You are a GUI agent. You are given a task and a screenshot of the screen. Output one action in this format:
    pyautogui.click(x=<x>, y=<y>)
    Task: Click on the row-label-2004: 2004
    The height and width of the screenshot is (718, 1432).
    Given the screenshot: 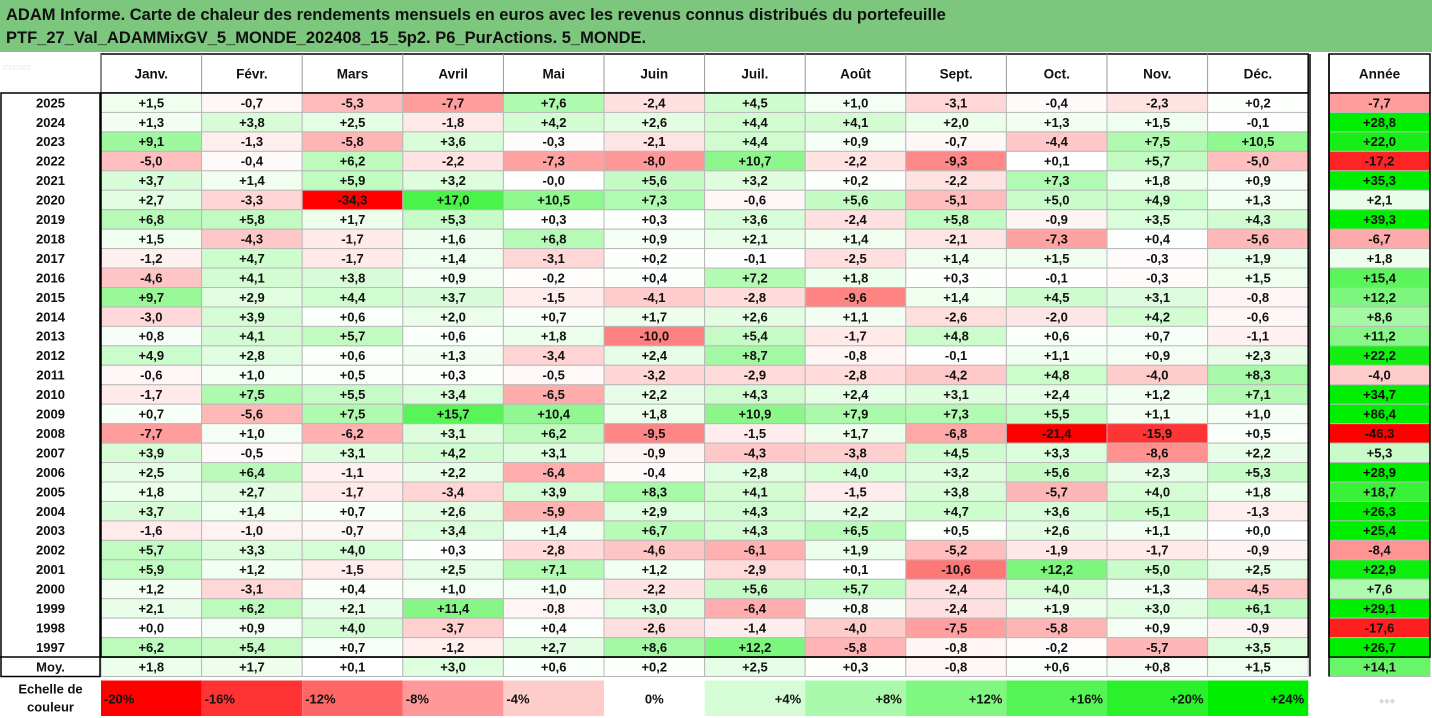 What is the action you would take?
    pyautogui.click(x=51, y=511)
    